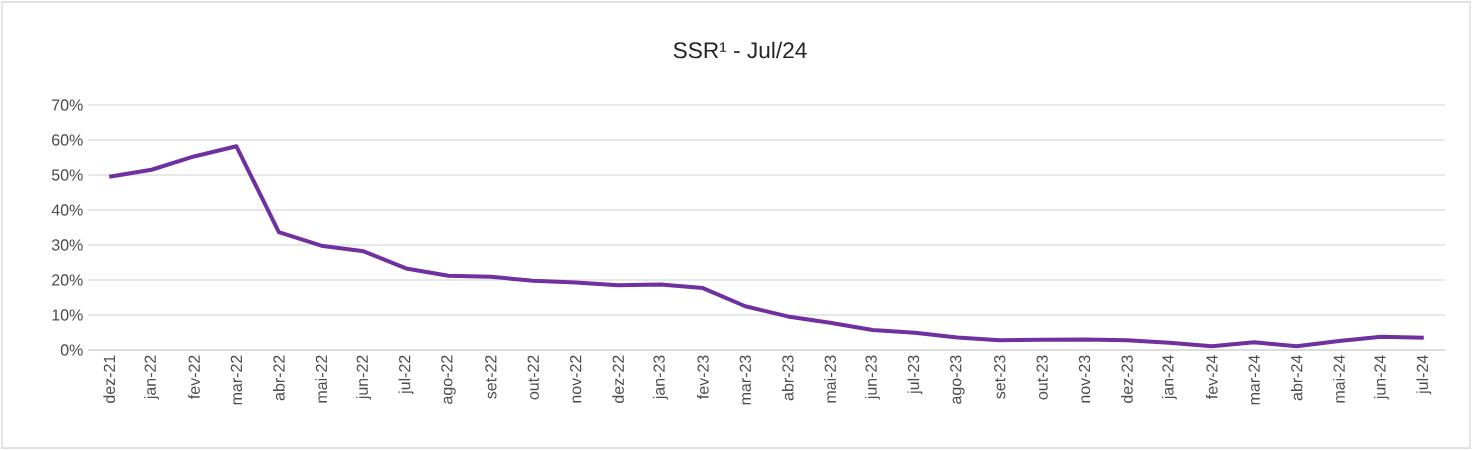 This screenshot has height=450, width=1481. What do you see at coordinates (1127, 379) in the screenshot?
I see `x-tick-label: dez-23` at bounding box center [1127, 379].